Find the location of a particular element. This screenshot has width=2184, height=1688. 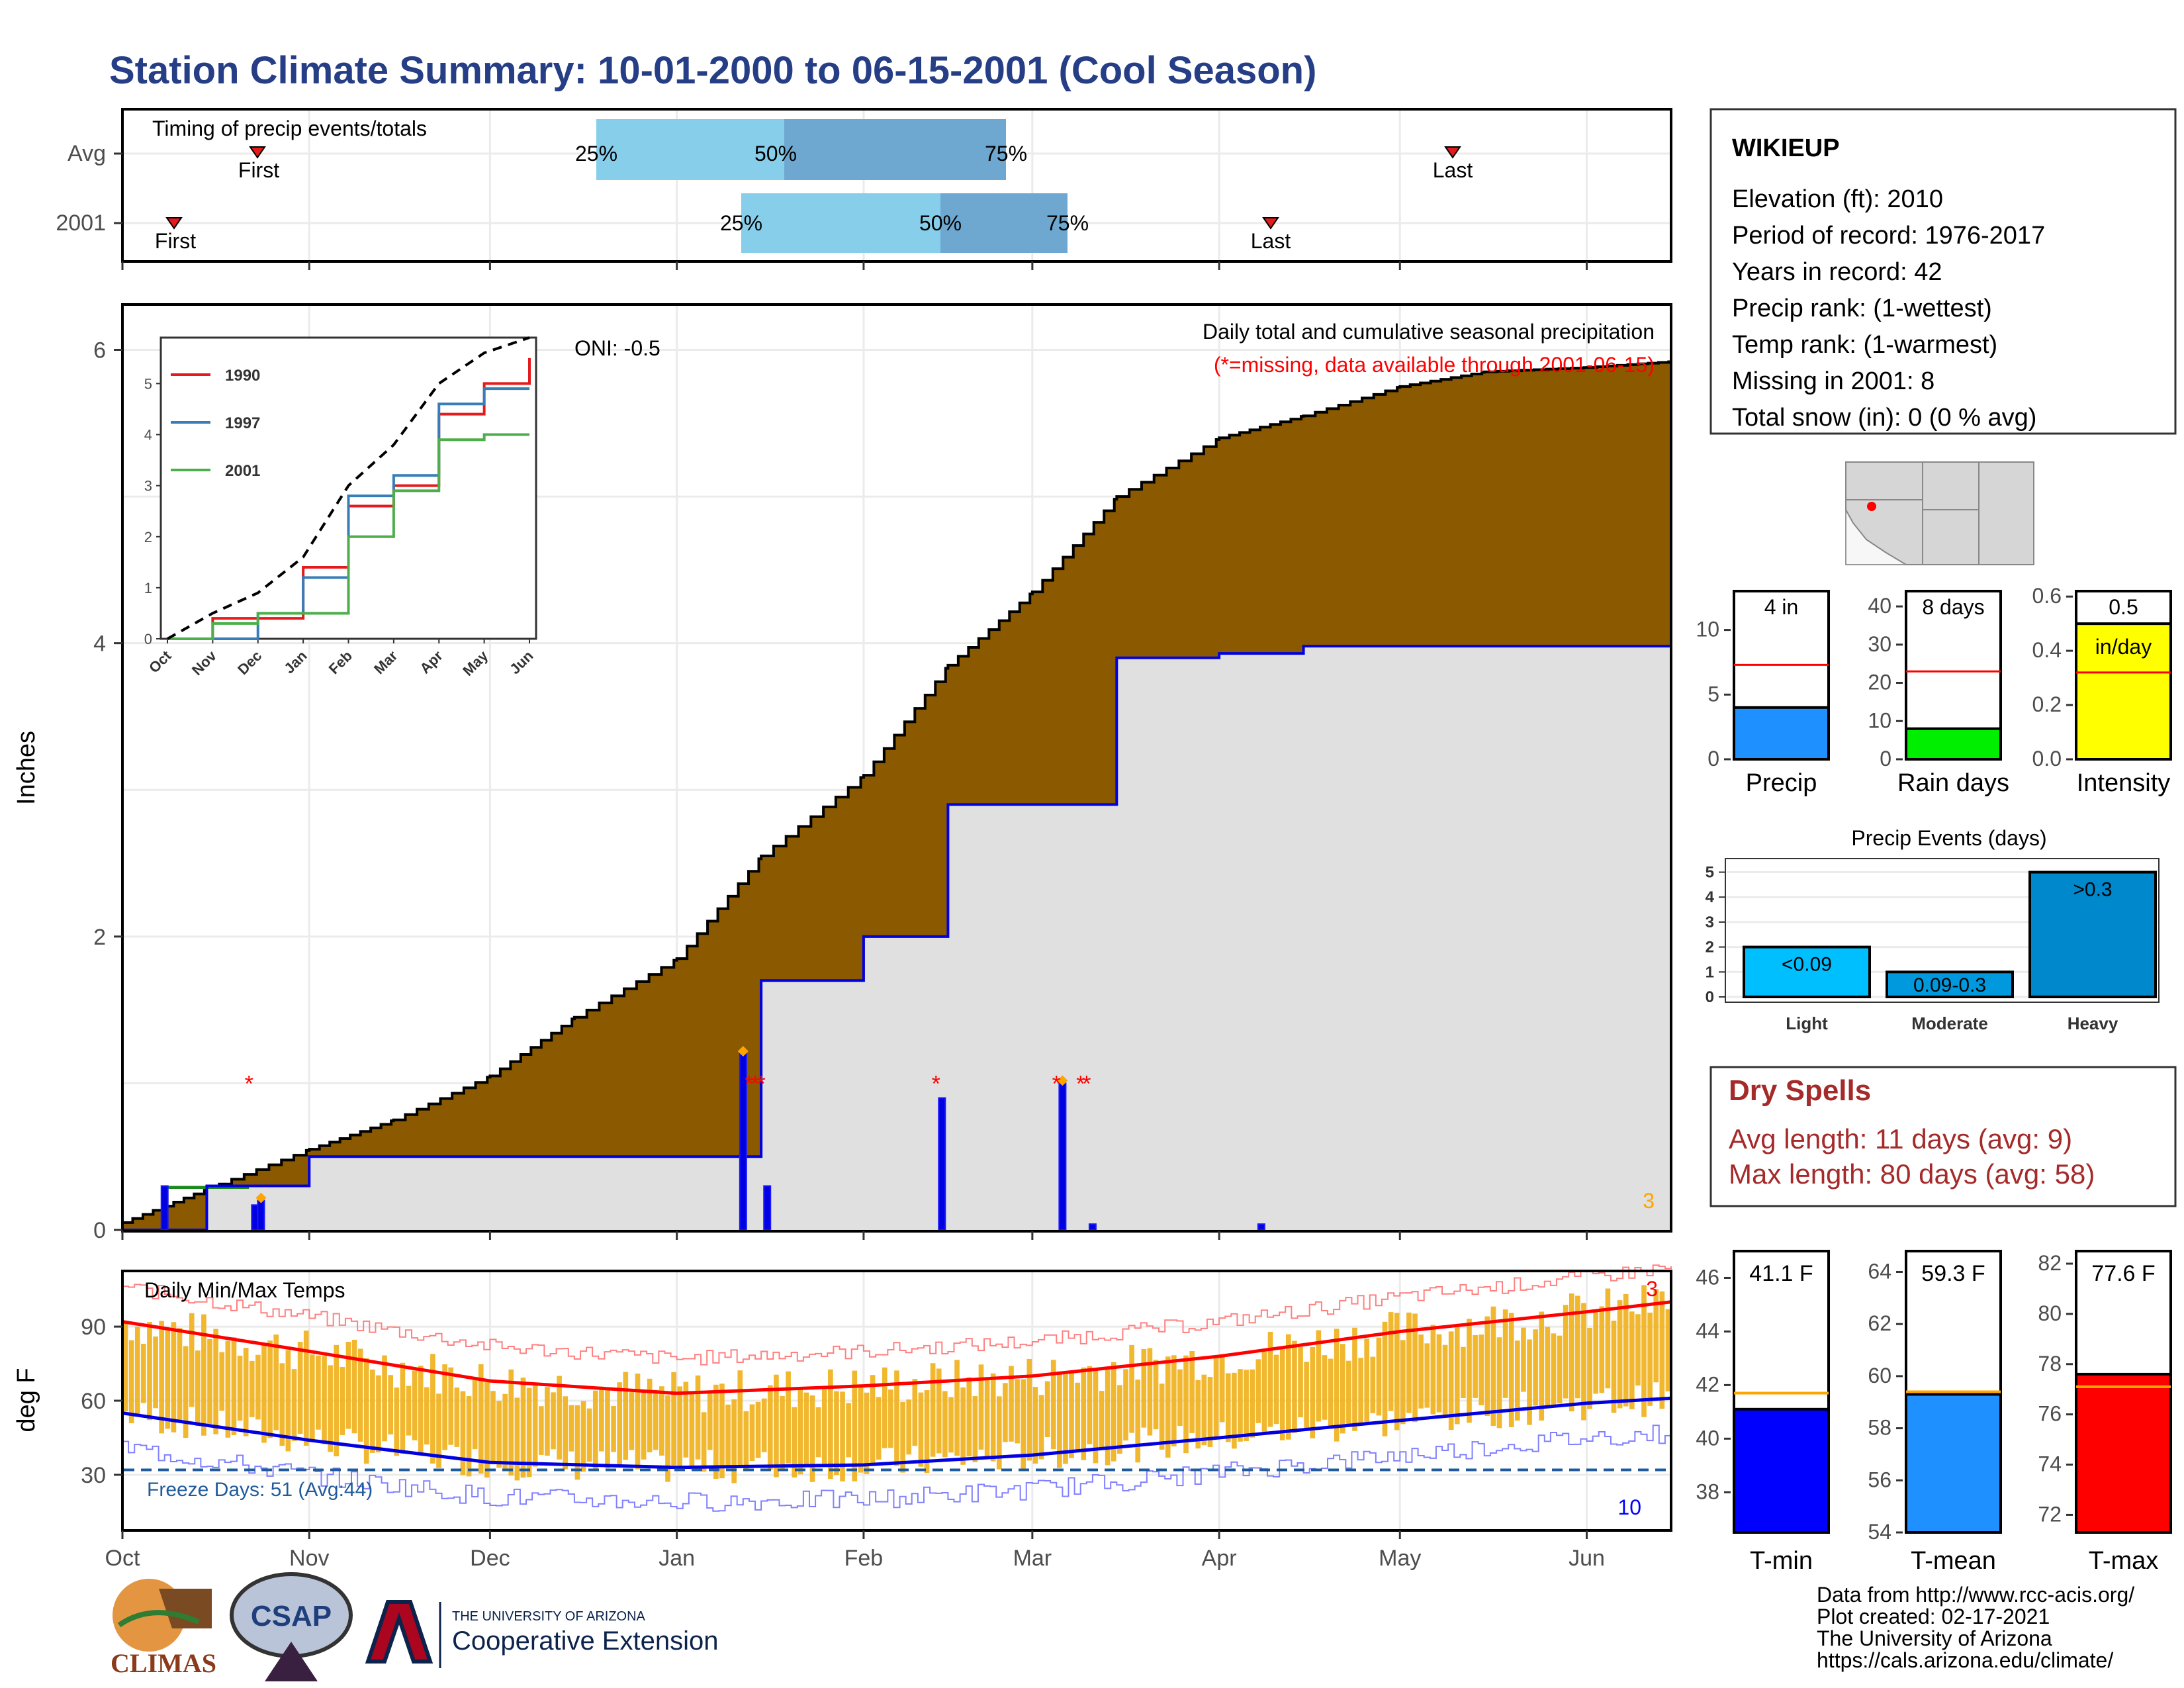

rain_days-ytick-label: 10 is located at coordinates (1880, 720).